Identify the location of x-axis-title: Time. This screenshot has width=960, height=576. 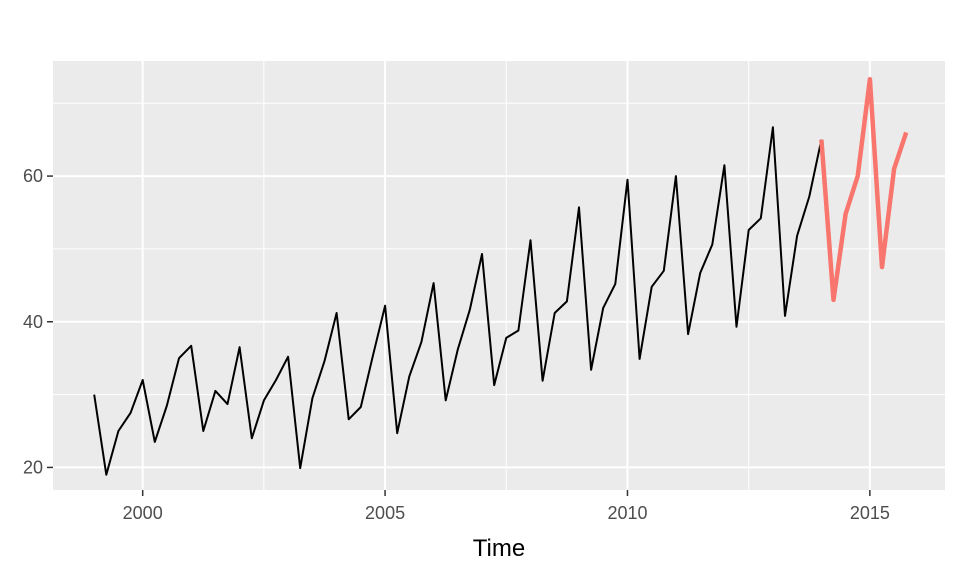
(499, 548).